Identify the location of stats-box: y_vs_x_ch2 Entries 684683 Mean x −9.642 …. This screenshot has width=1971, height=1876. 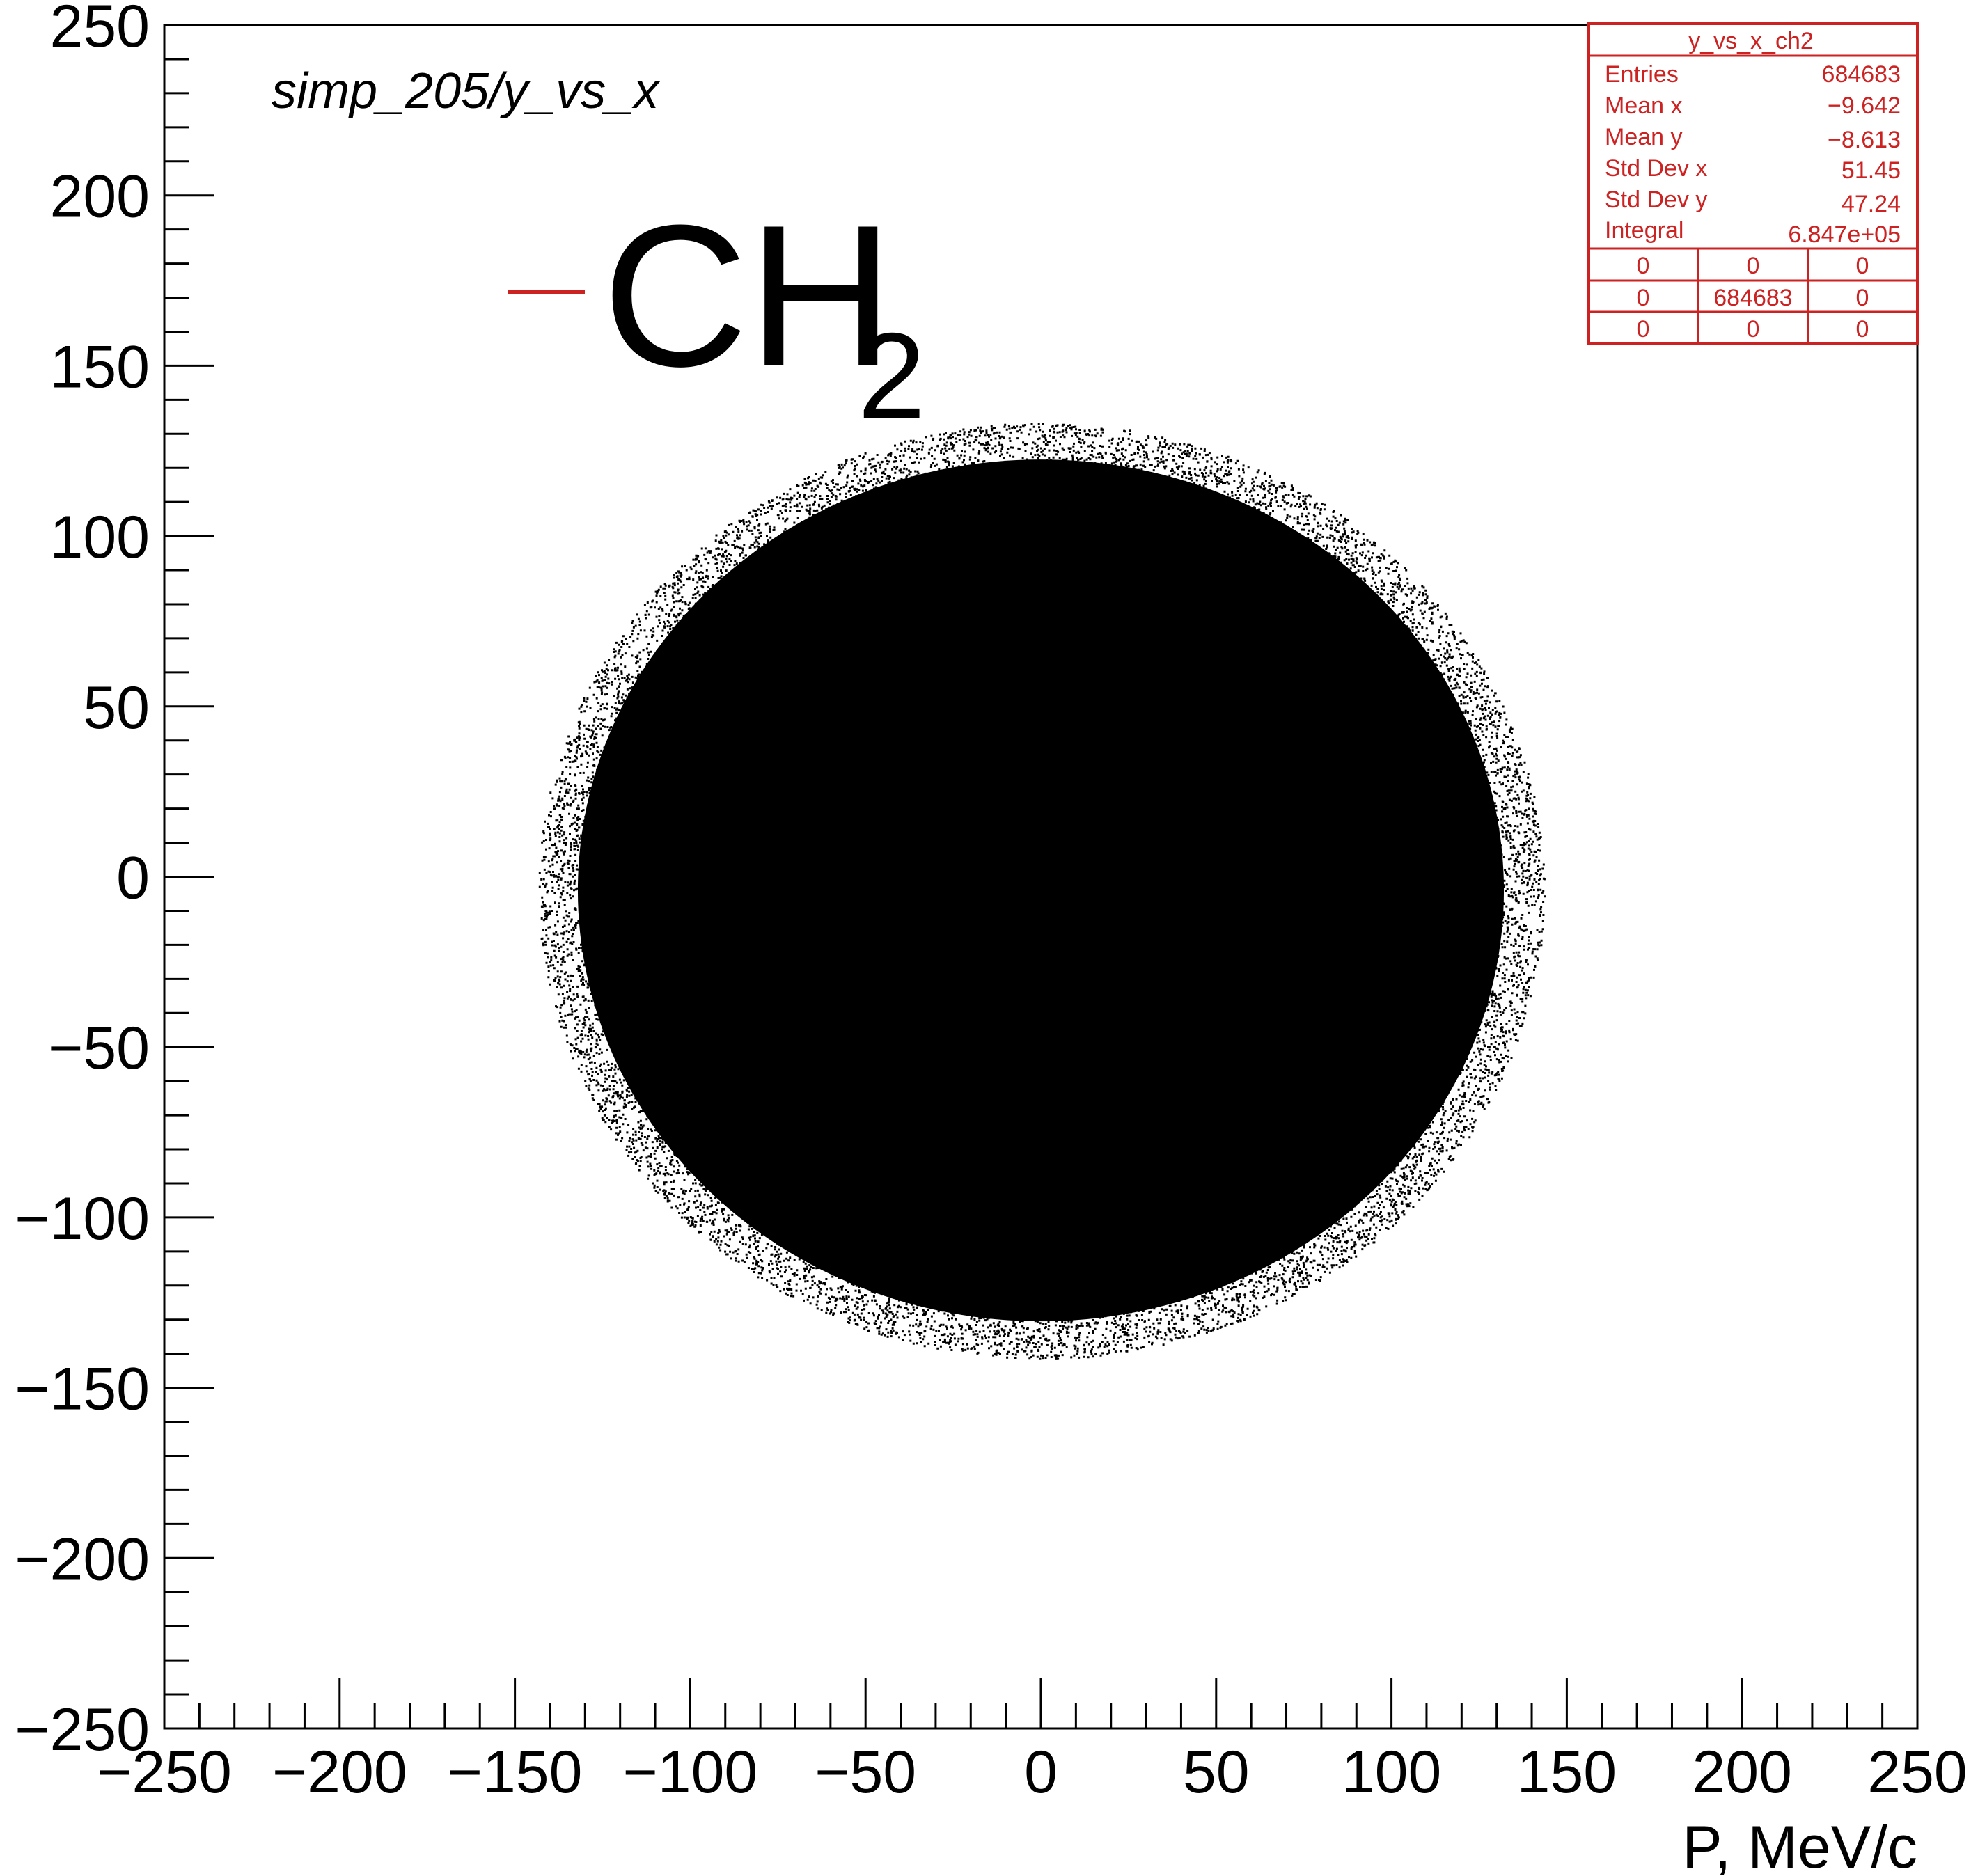
(1753, 184).